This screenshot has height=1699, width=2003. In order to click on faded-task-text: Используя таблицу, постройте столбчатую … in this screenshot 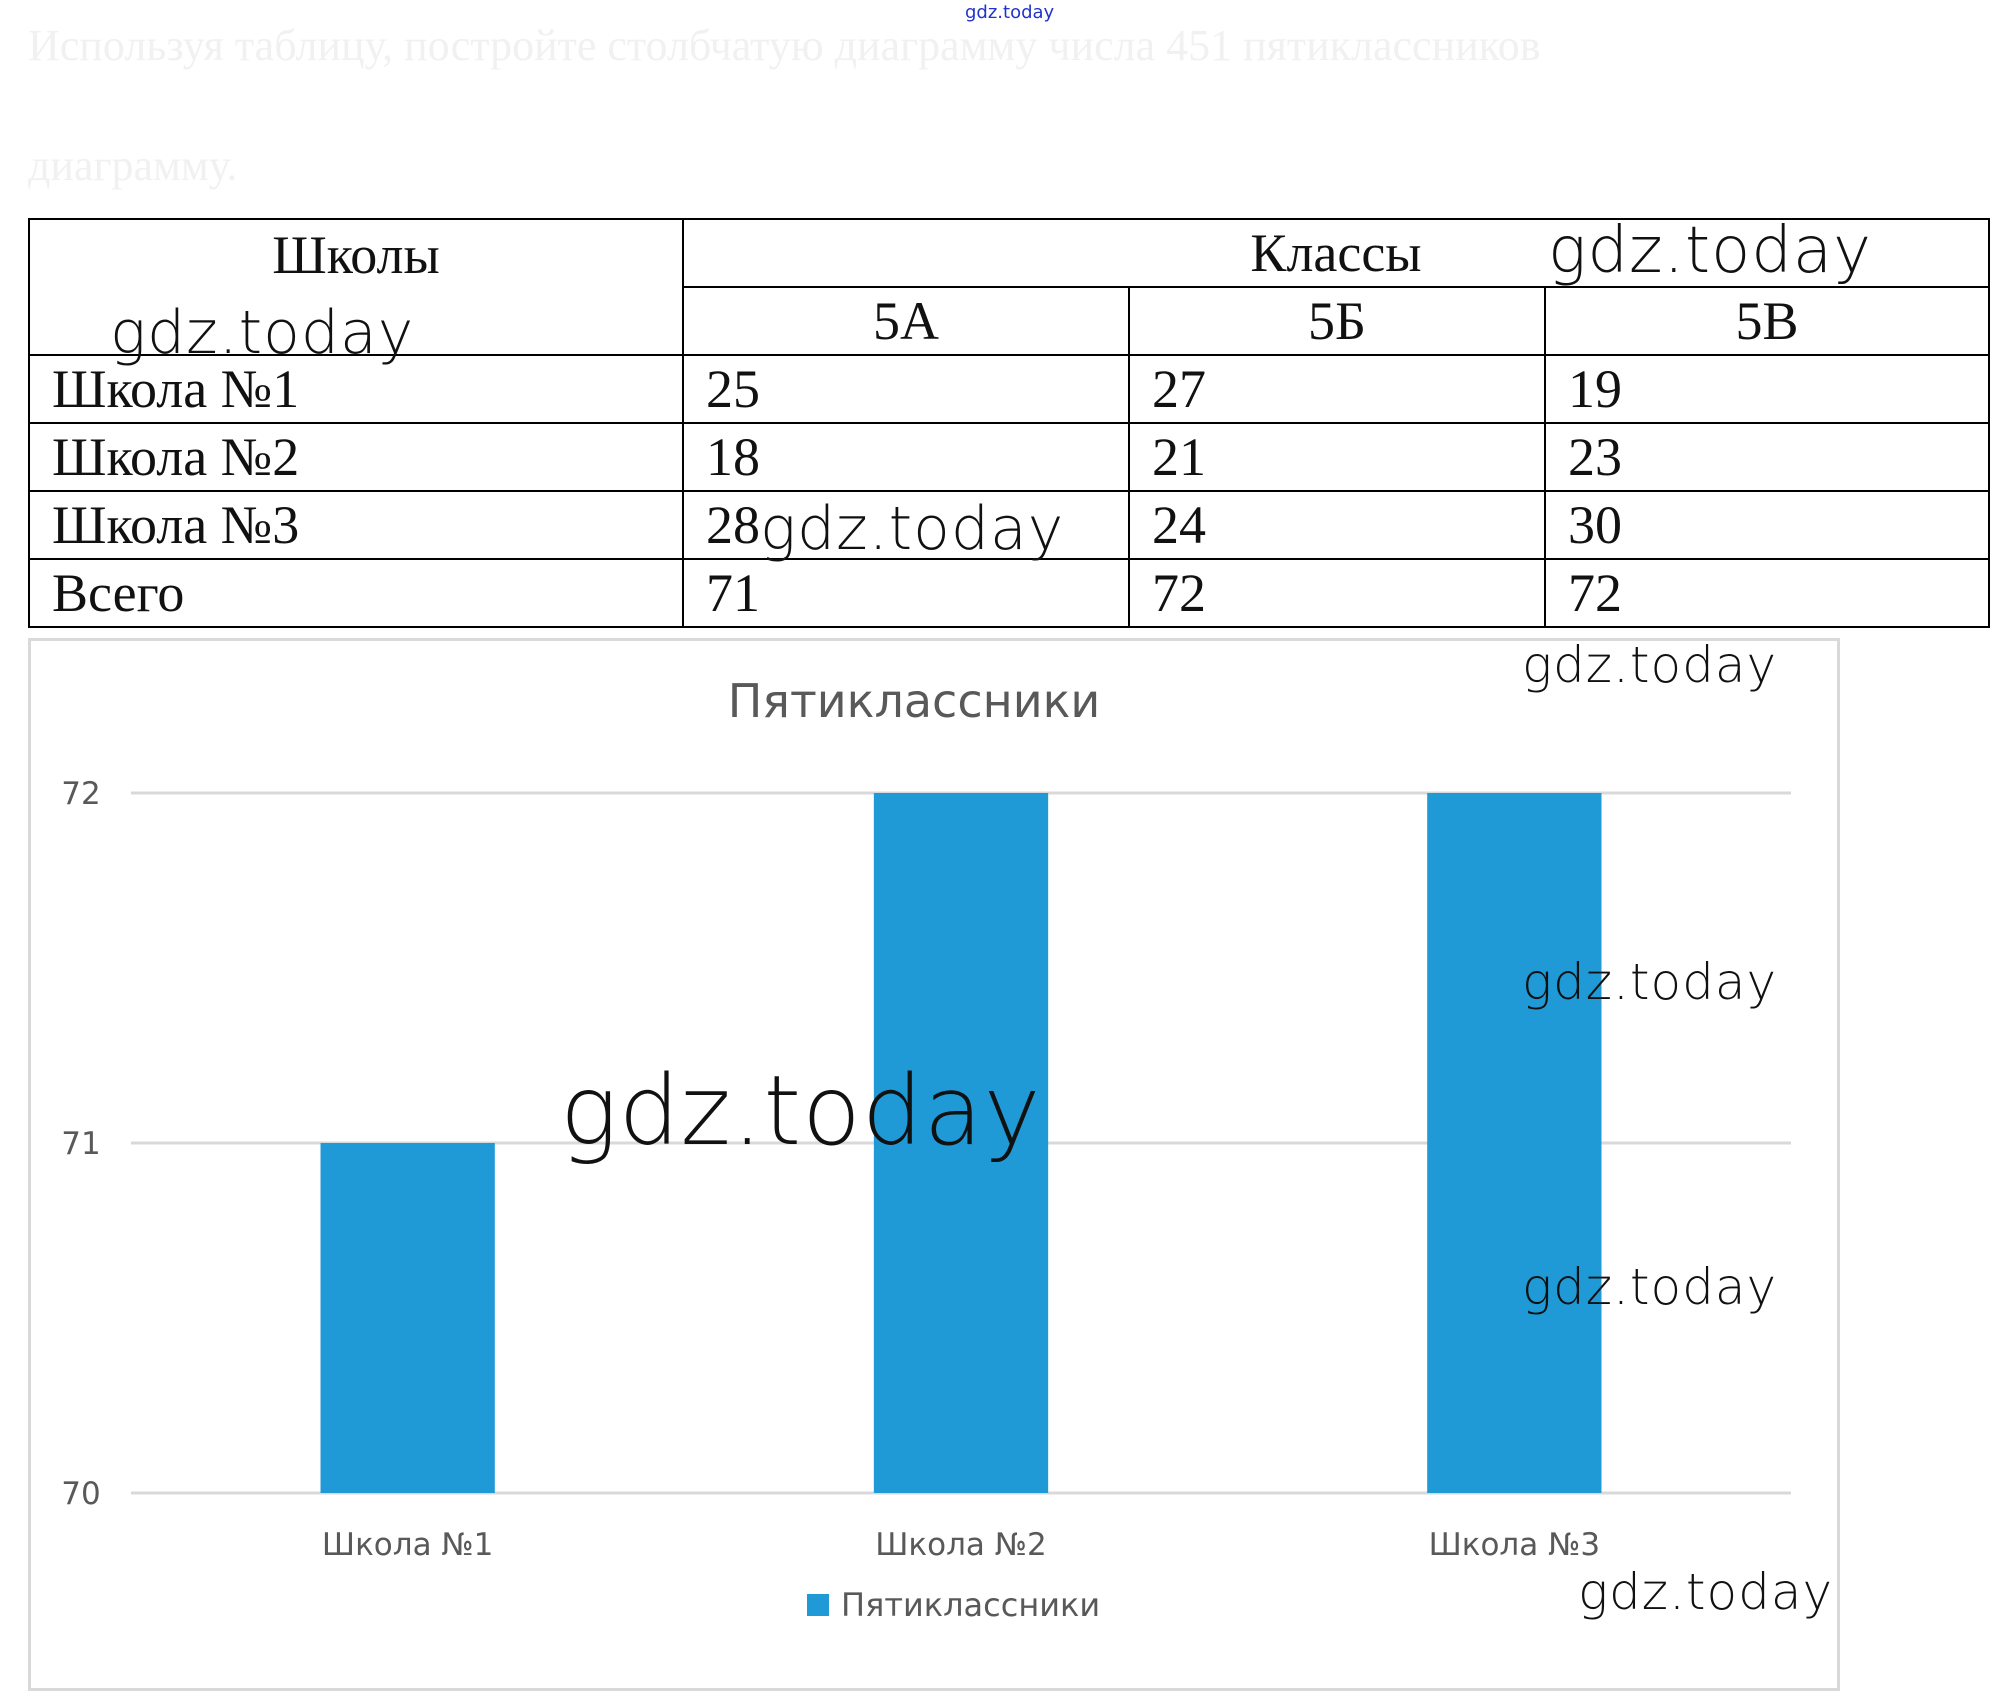, I will do `click(784, 45)`.